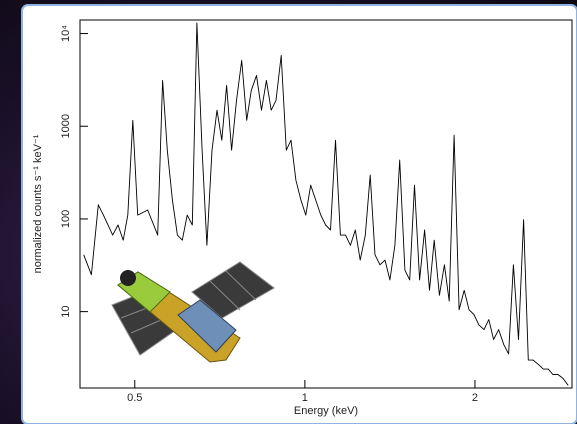  I want to click on y-tick-label: 1000, so click(66, 126).